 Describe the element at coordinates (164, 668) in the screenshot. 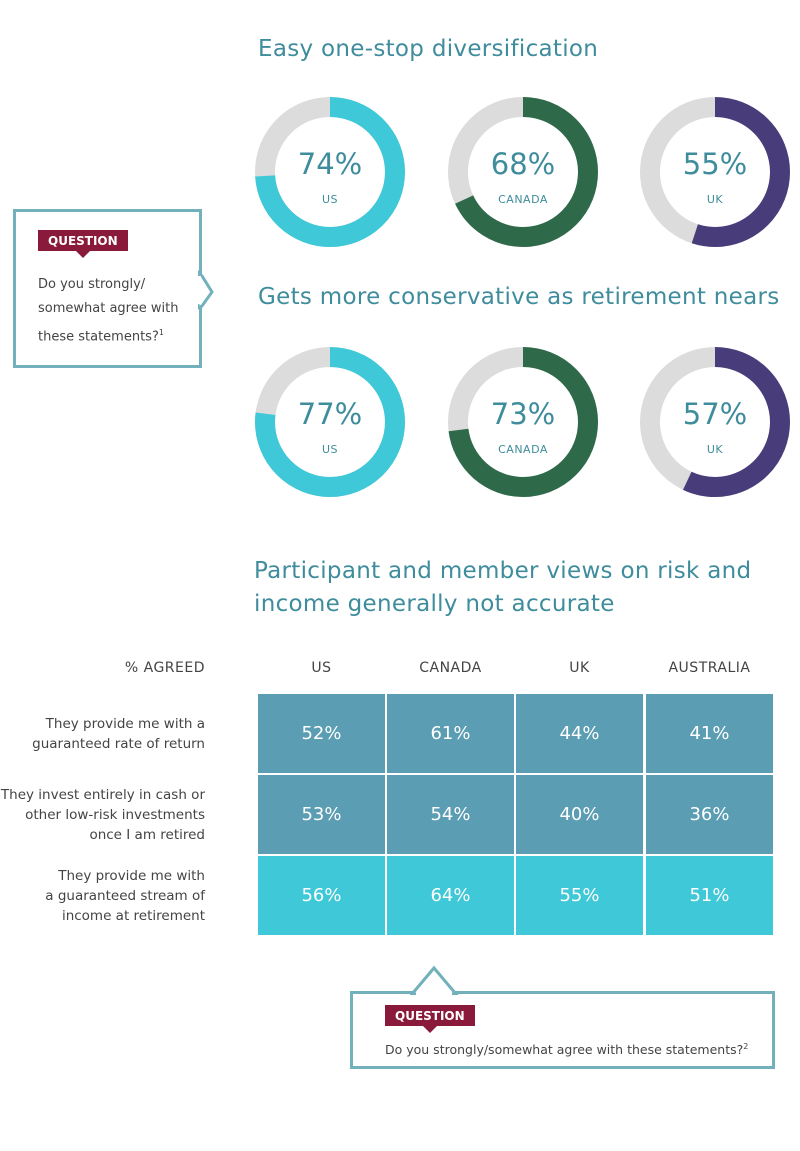

I see `corner-label: % AGREED` at that location.